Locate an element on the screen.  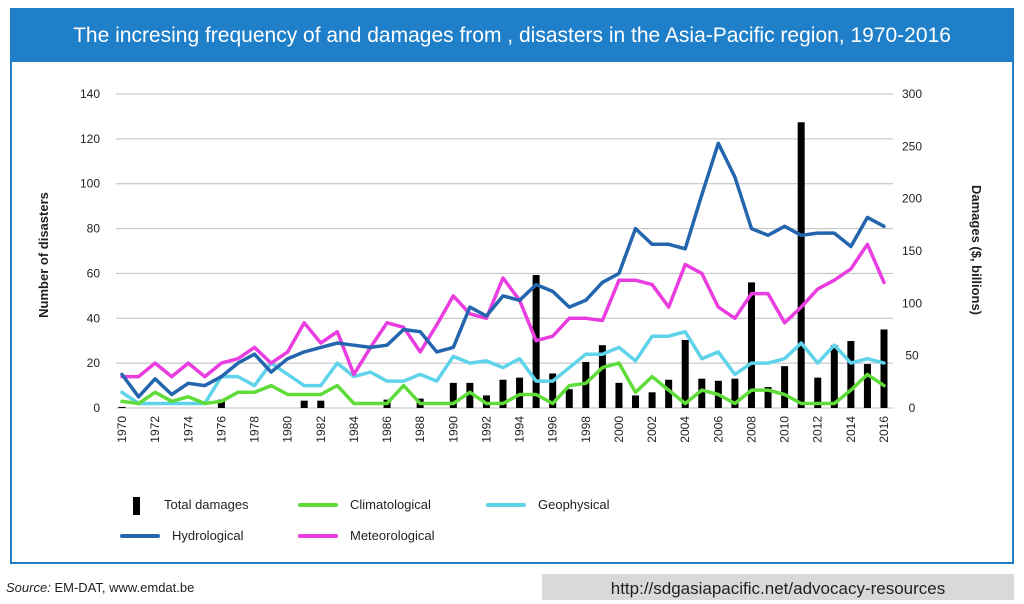
y-axis-title: Number of disasters is located at coordinates (43, 255).